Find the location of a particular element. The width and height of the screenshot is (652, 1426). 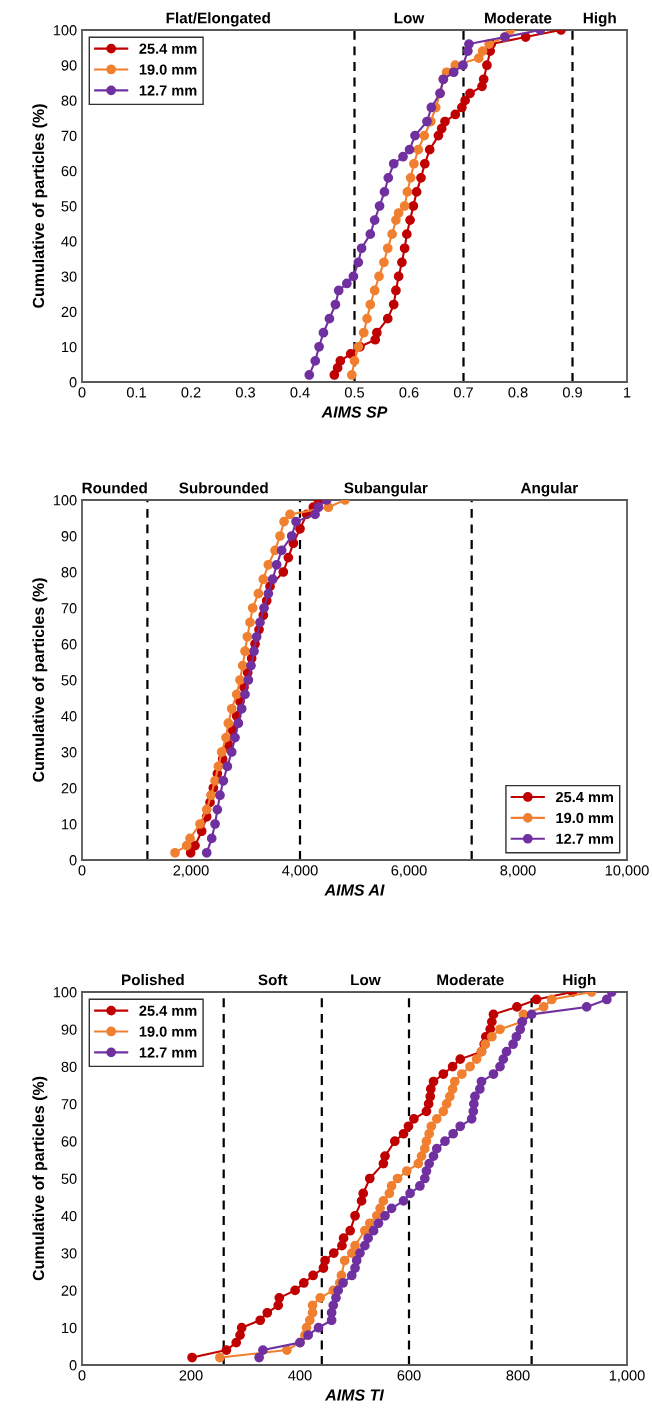

text: Polished is located at coordinates (153, 980).